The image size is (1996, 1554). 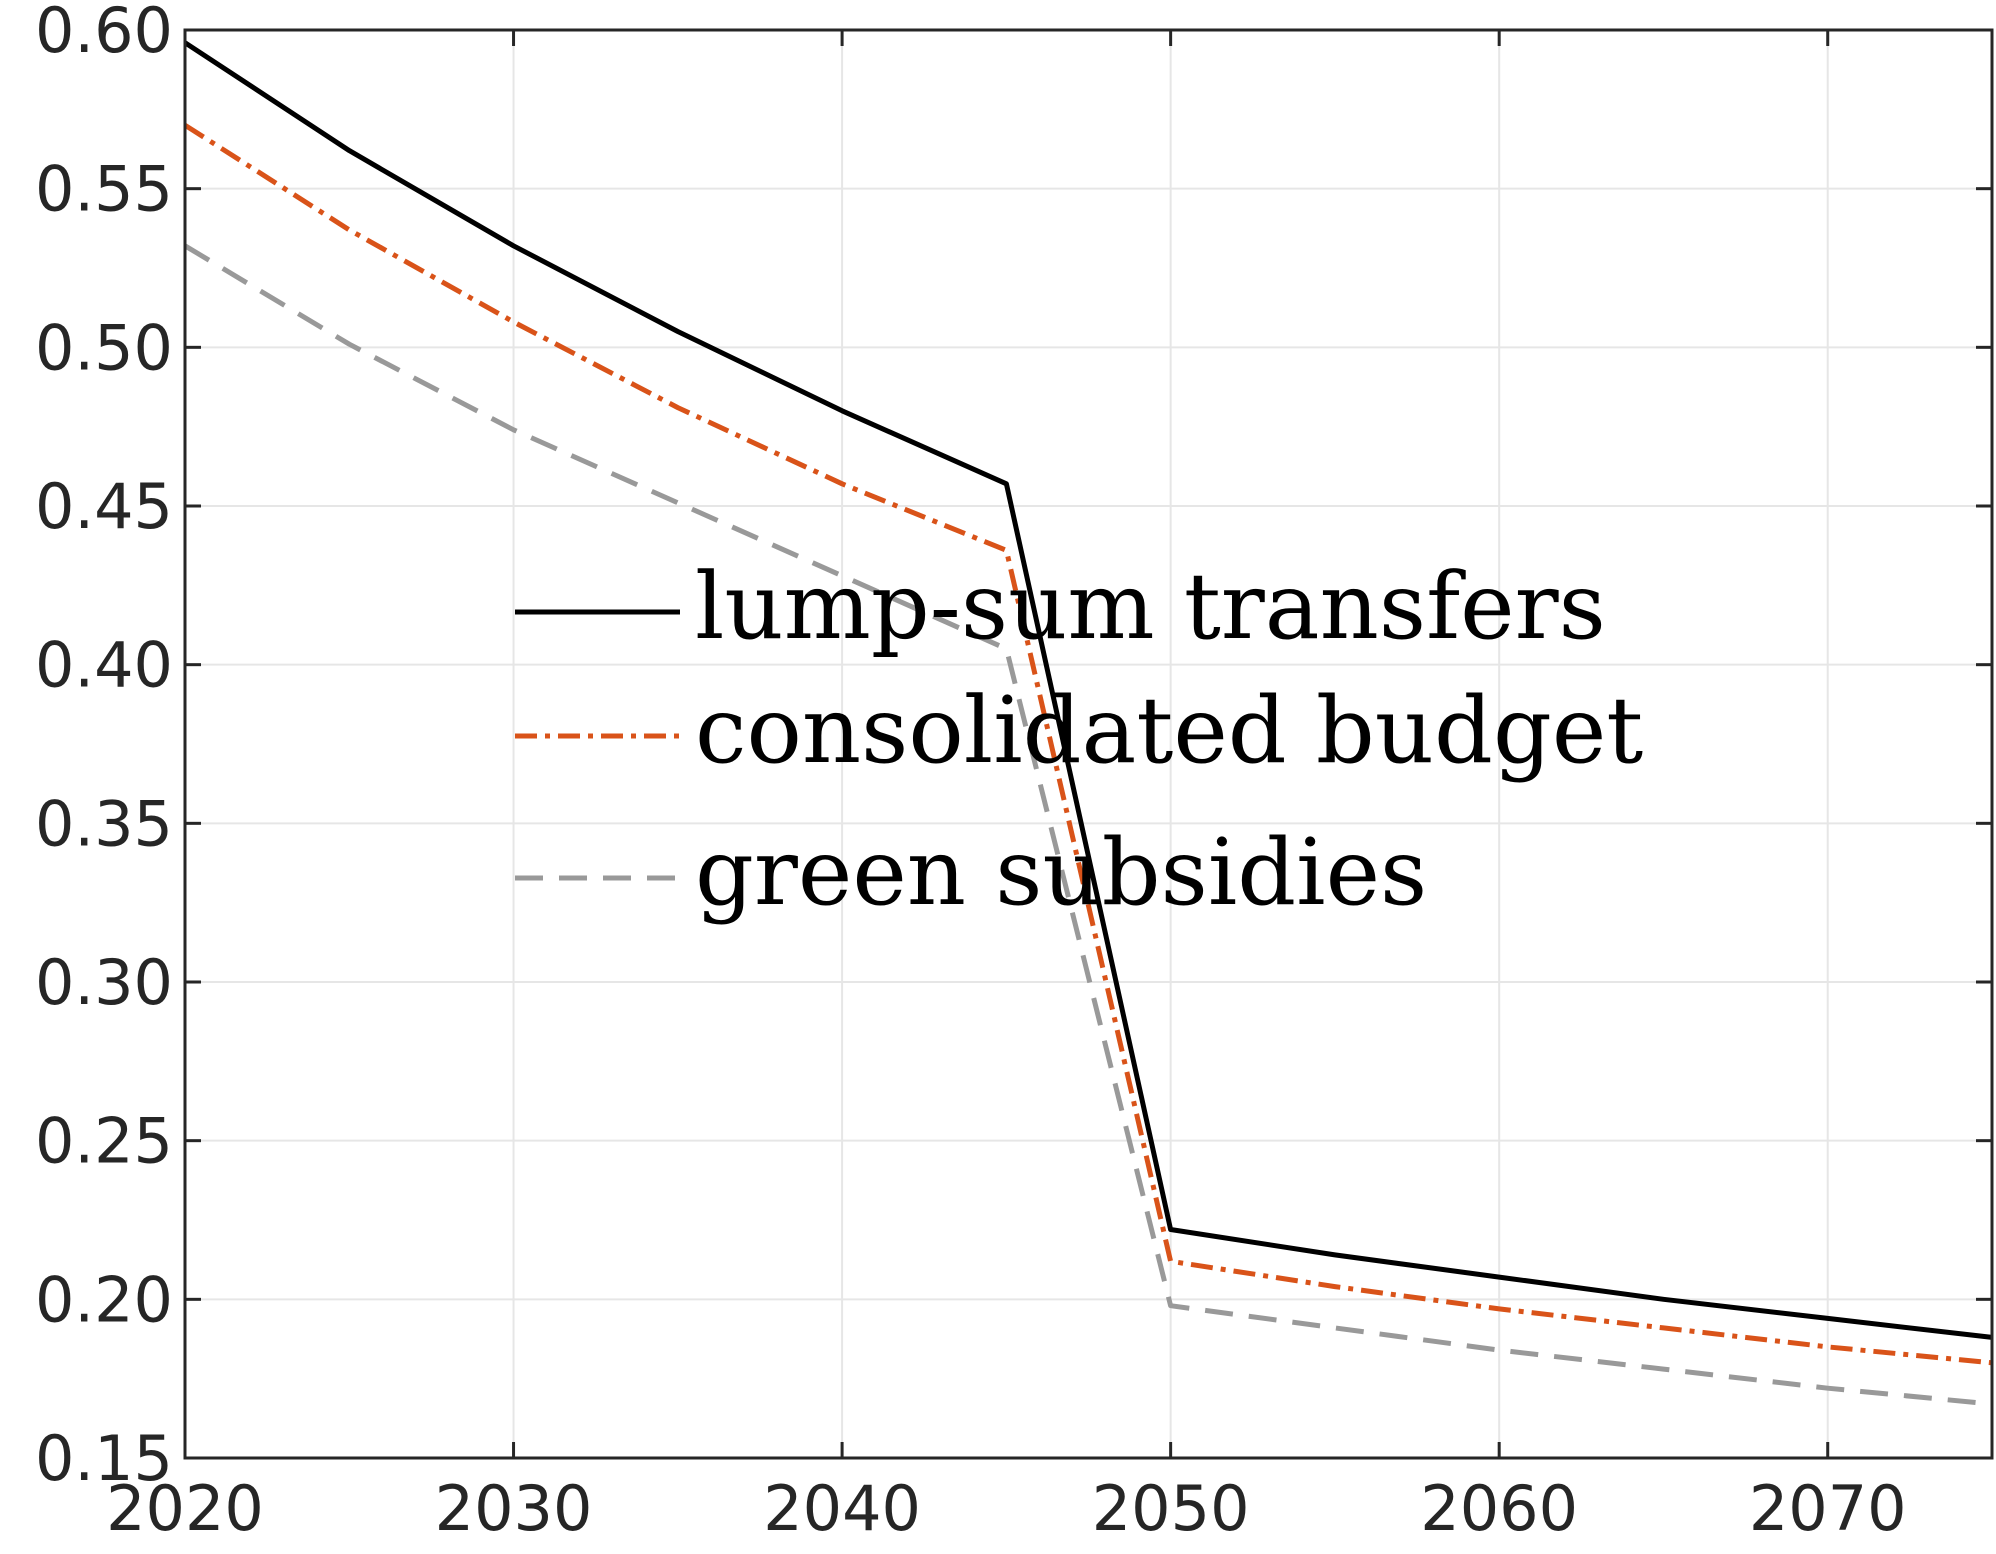 What do you see at coordinates (104, 665) in the screenshot?
I see `y-tick-label-5: 0.40` at bounding box center [104, 665].